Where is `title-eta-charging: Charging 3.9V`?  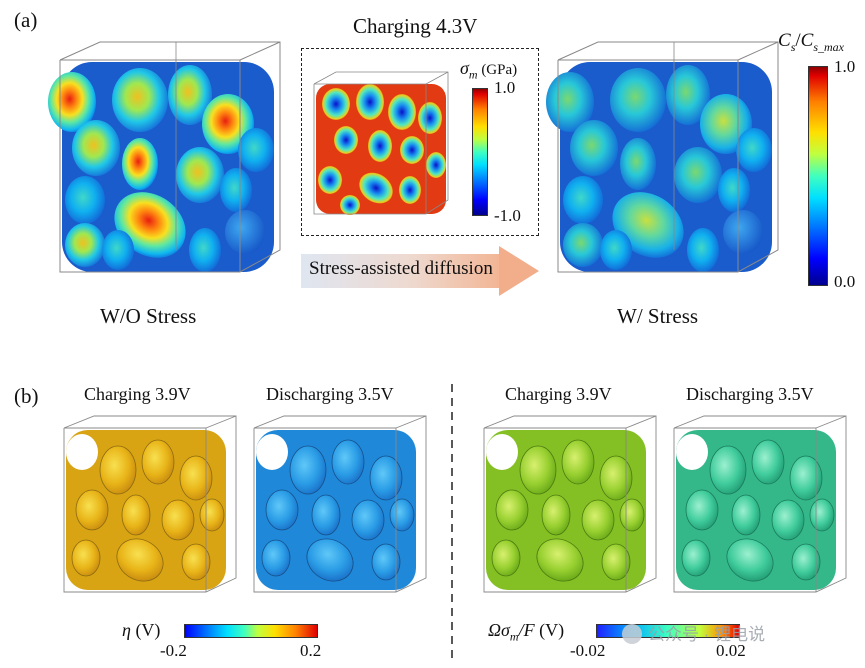 title-eta-charging: Charging 3.9V is located at coordinates (137, 394).